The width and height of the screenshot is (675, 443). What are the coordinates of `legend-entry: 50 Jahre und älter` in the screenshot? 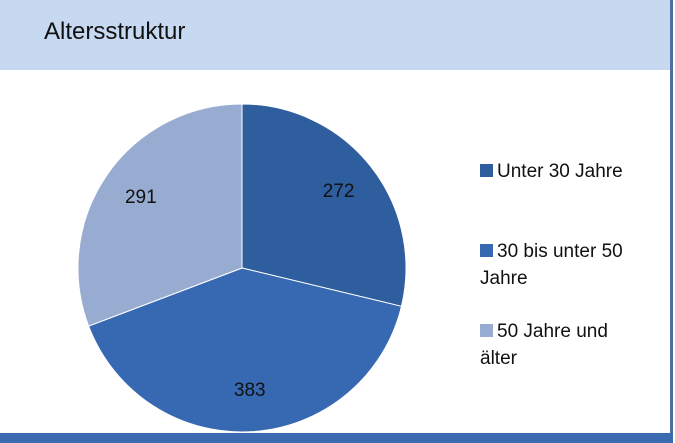 It's located at (555, 345).